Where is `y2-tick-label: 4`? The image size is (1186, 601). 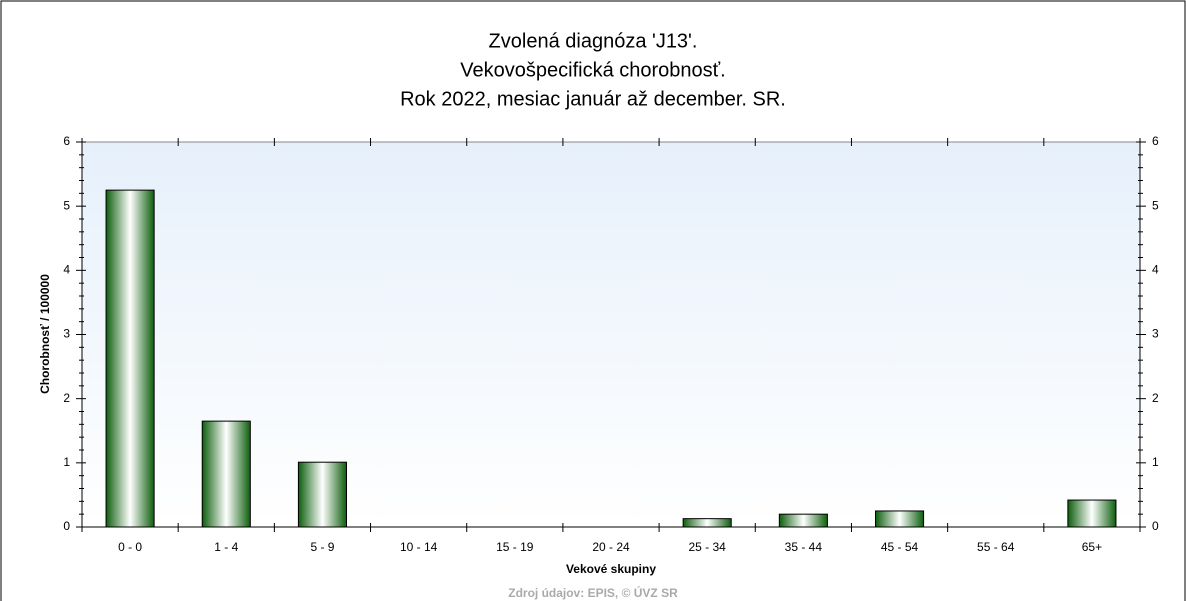 y2-tick-label: 4 is located at coordinates (1155, 270).